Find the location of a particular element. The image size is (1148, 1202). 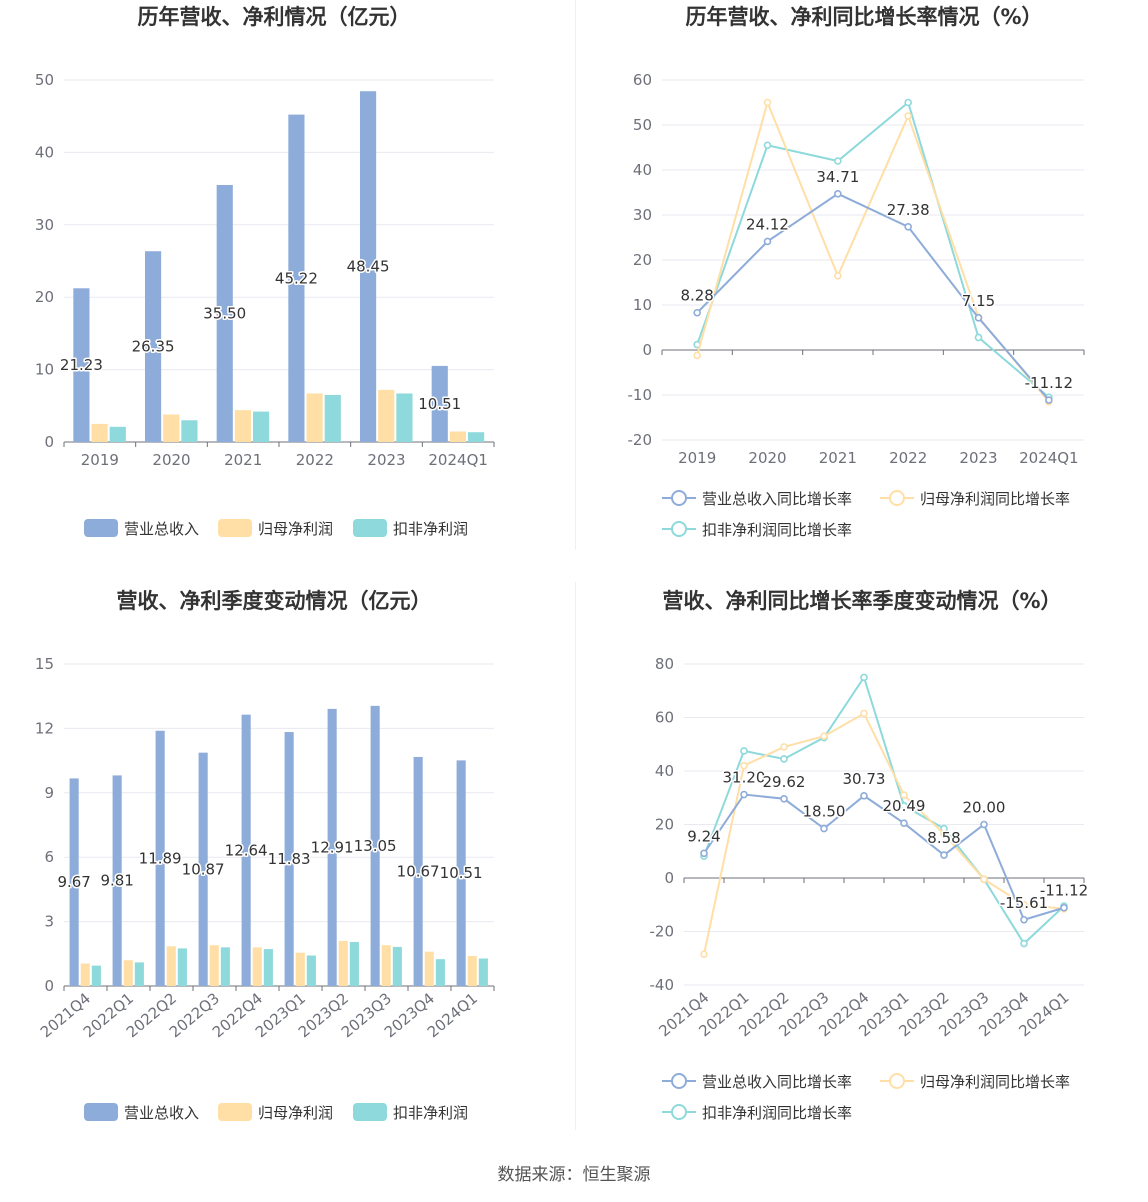

line-data-label: 20.00 is located at coordinates (984, 808).